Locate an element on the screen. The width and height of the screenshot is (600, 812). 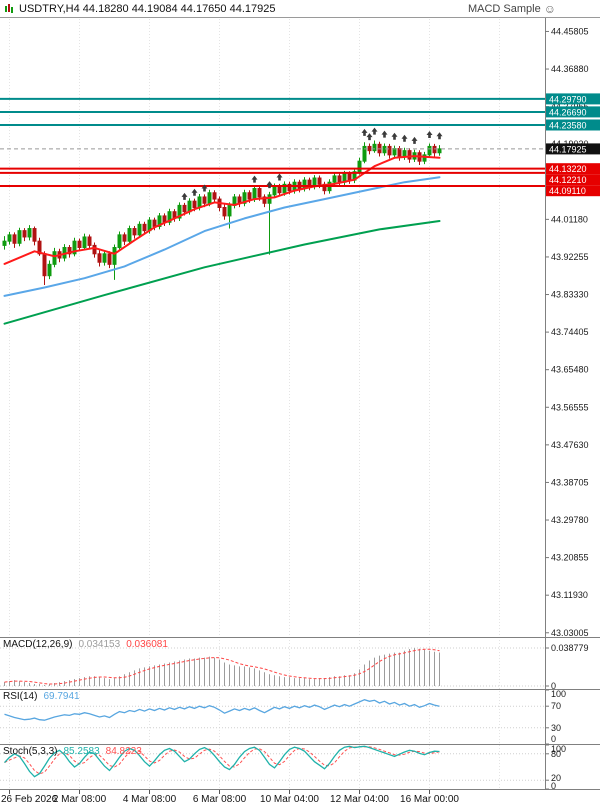
svg-text: 43.38705 is located at coordinates (570, 482).